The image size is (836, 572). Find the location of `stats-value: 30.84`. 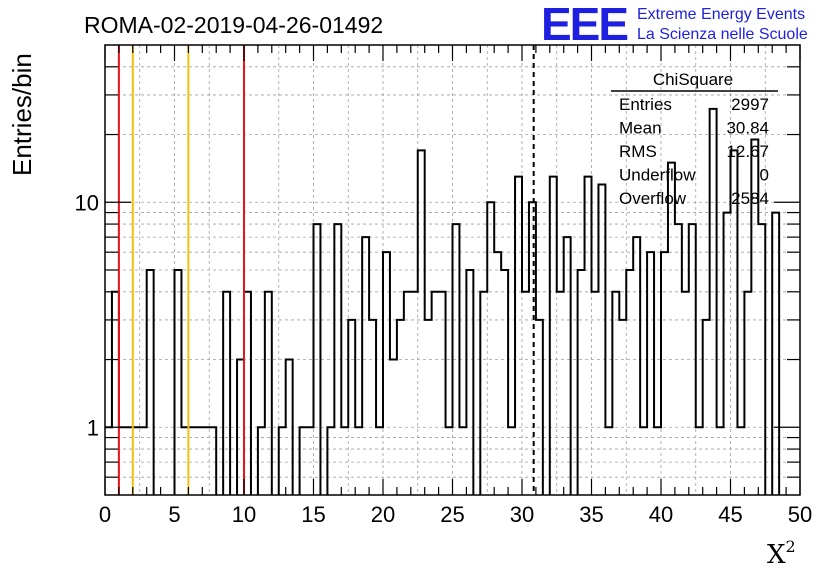

stats-value: 30.84 is located at coordinates (747, 128).